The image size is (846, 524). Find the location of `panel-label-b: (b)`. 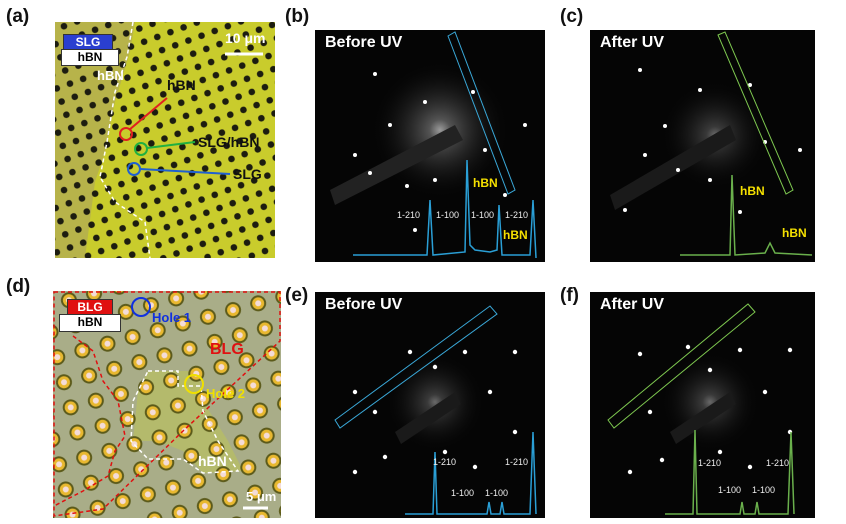

panel-label-b: (b) is located at coordinates (297, 16).